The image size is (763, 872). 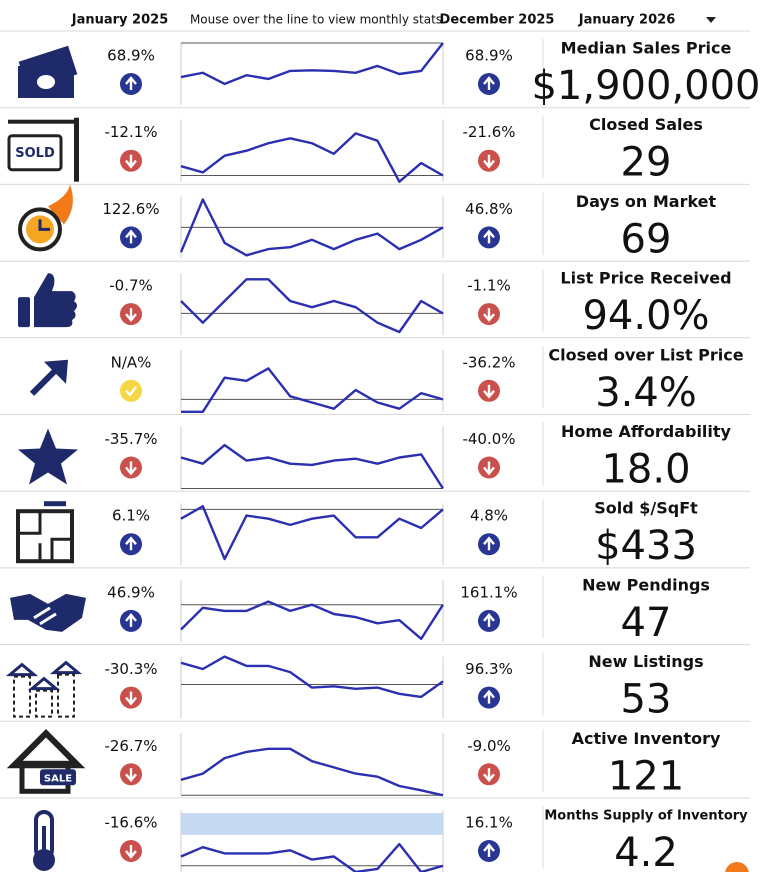 What do you see at coordinates (646, 623) in the screenshot?
I see `stat-value: 47` at bounding box center [646, 623].